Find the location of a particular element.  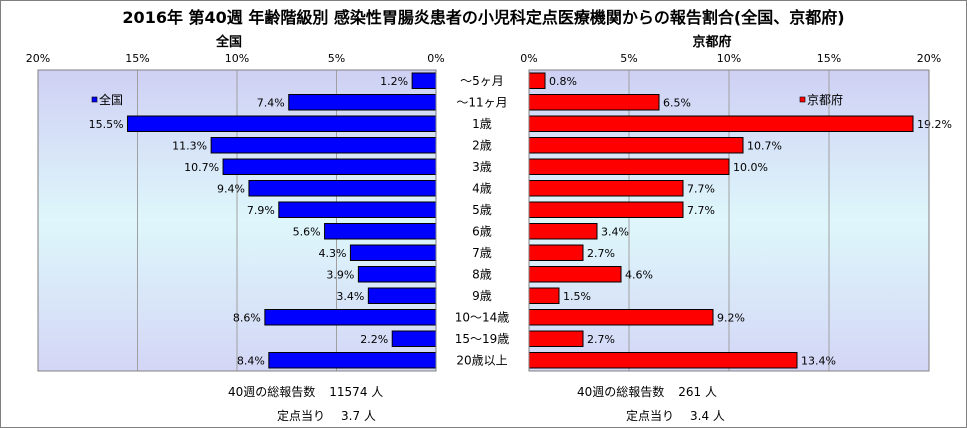

footer-kyoto-total: 40週の総報告数 261 人 is located at coordinates (647, 391).